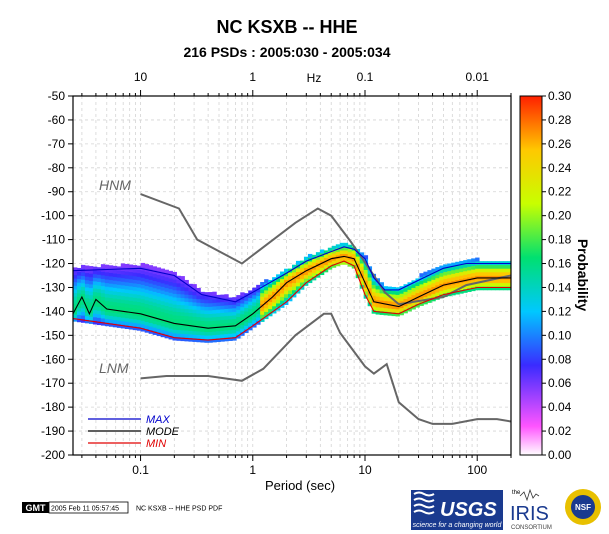 This screenshot has height=534, width=609. Describe the element at coordinates (468, 510) in the screenshot. I see `usgs-text: USGS` at that location.